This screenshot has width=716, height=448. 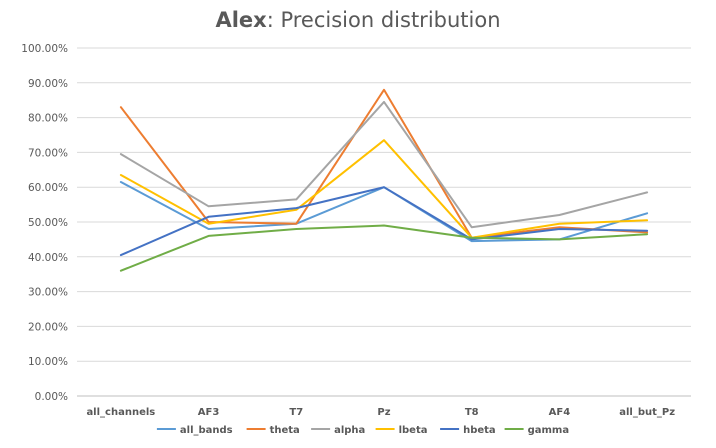 What do you see at coordinates (48, 153) in the screenshot?
I see `y-tick-label: 70.00%` at bounding box center [48, 153].